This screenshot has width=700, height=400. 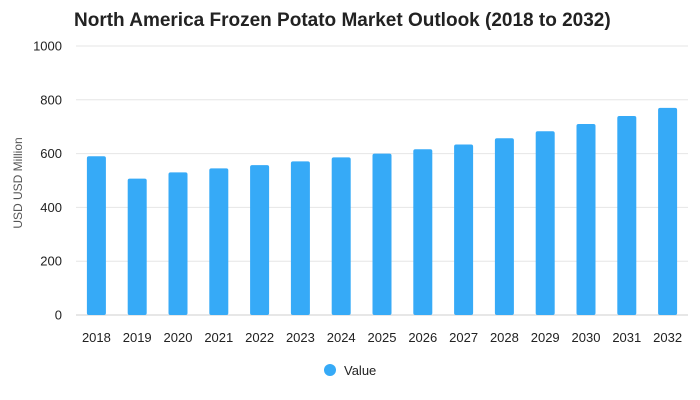 What do you see at coordinates (360, 370) in the screenshot?
I see `legend-label-value: Value` at bounding box center [360, 370].